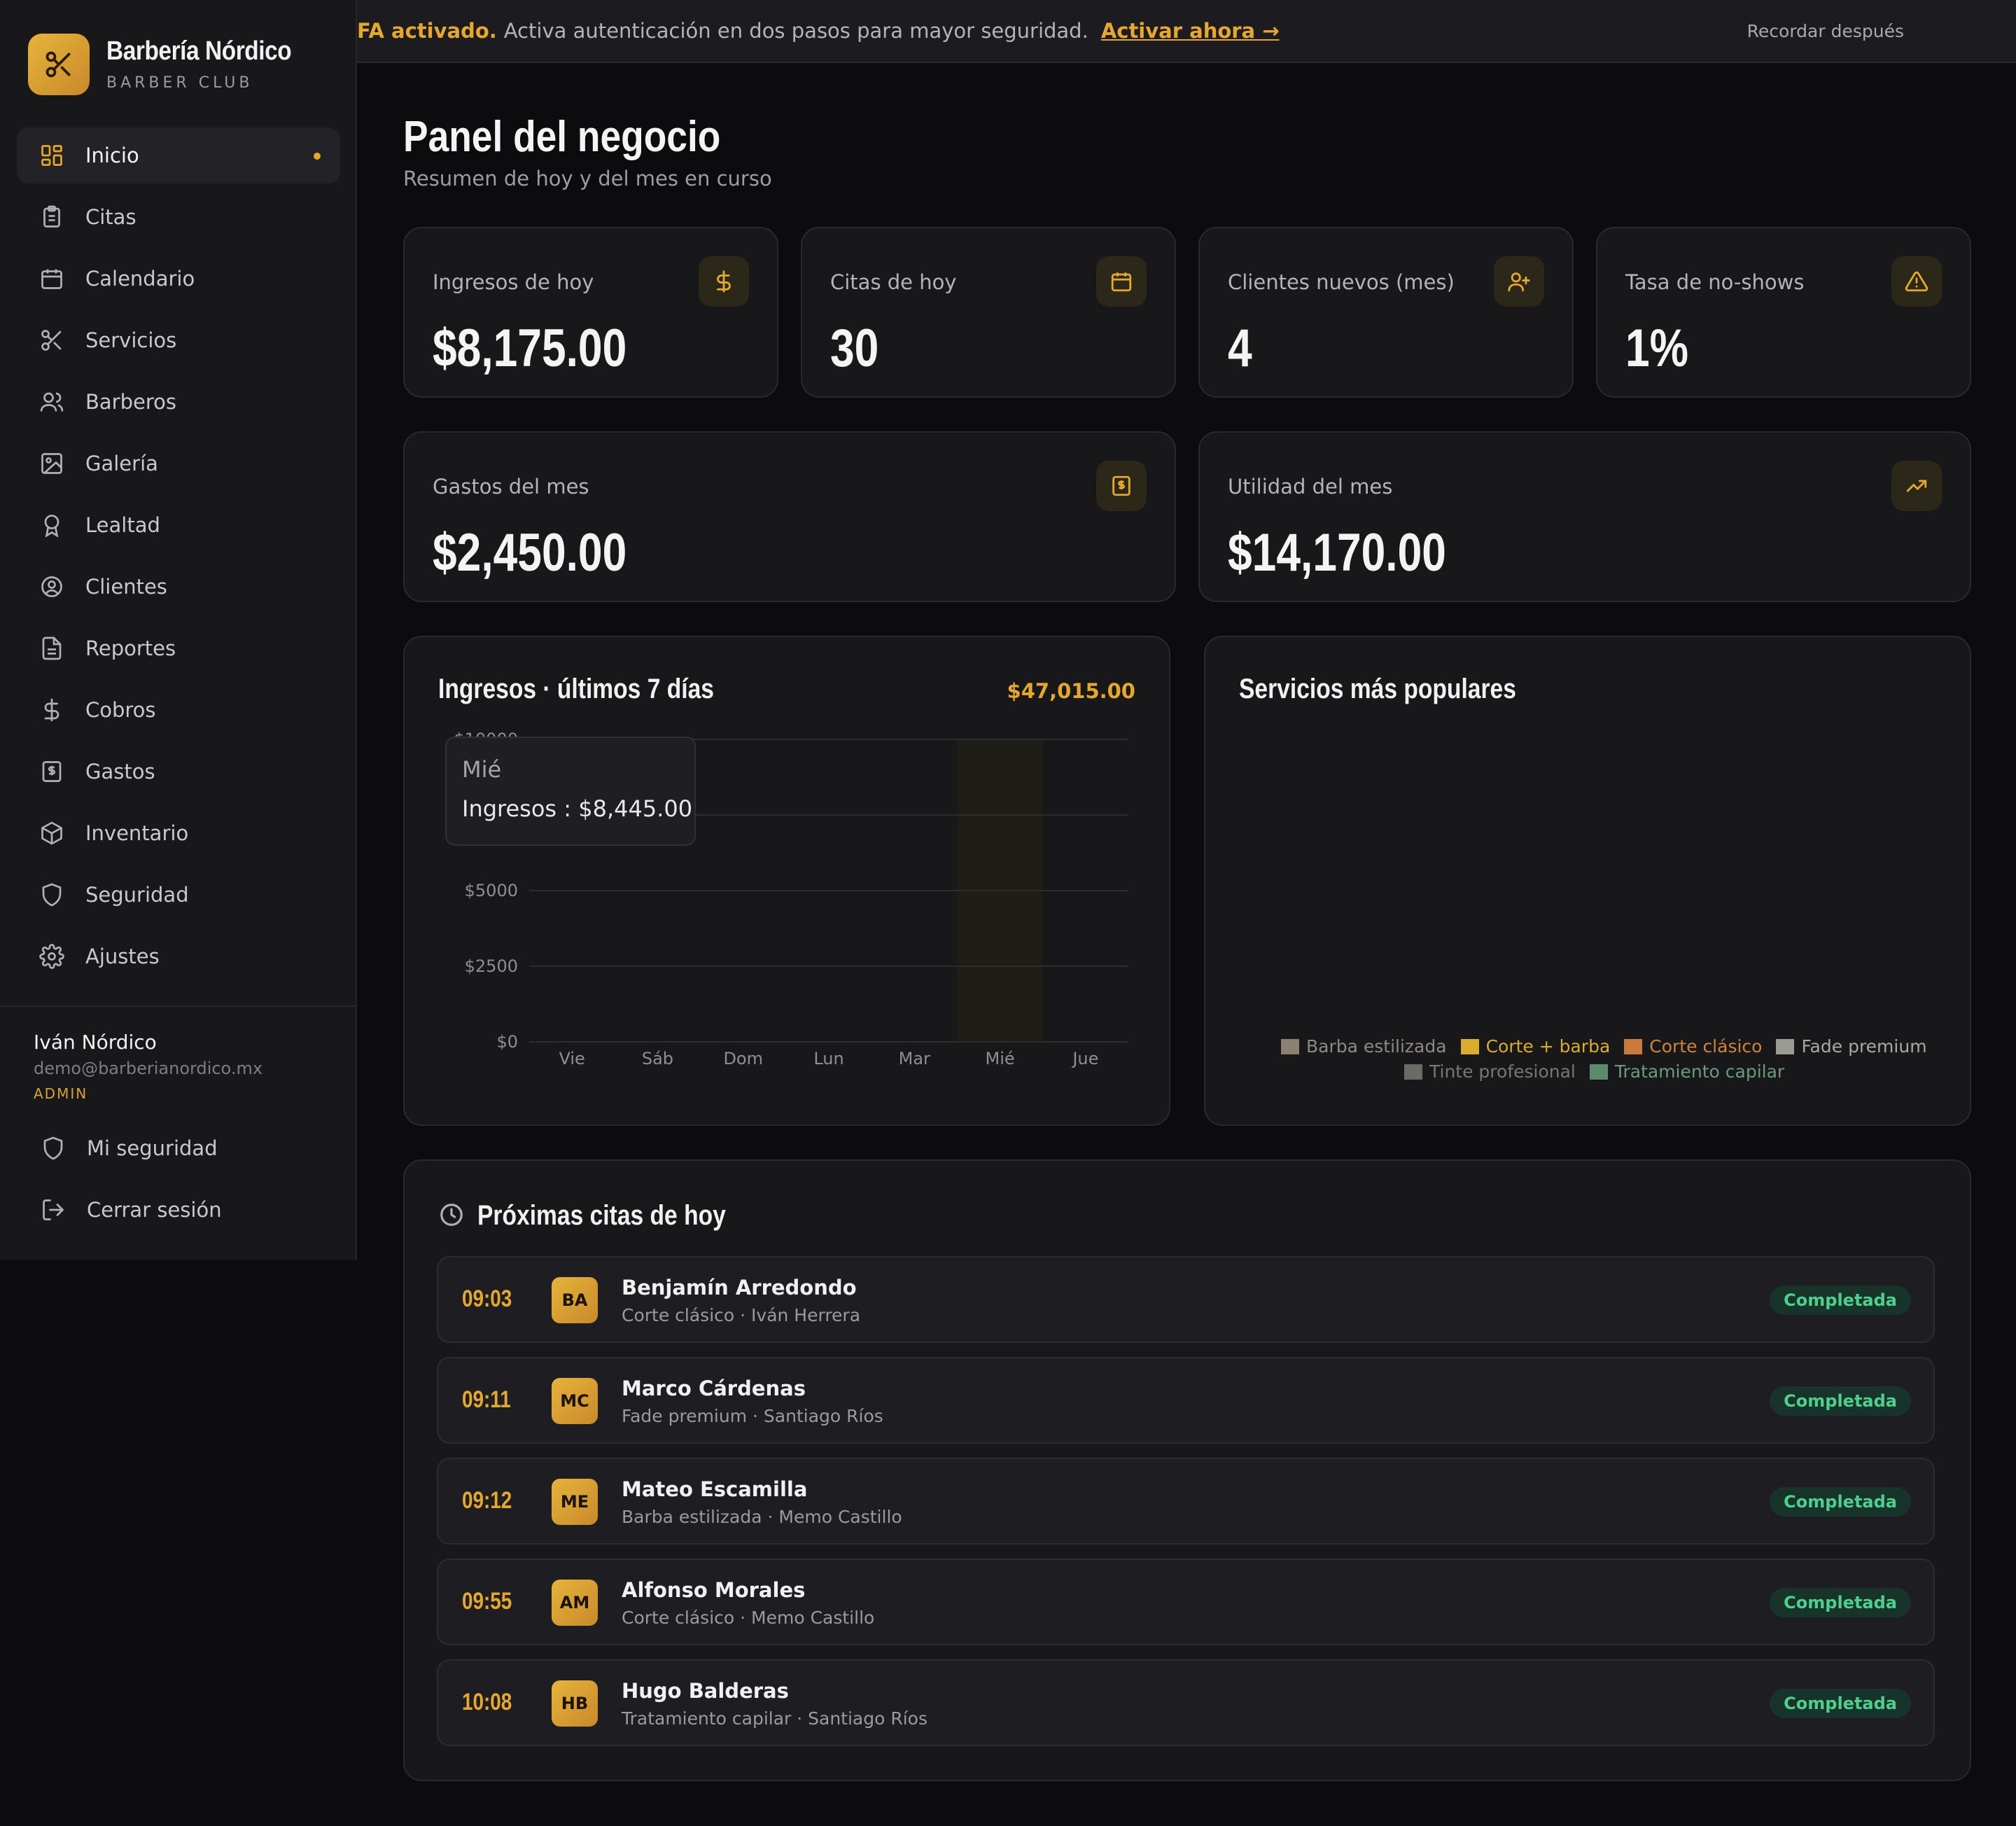 This screenshot has width=2016, height=1826. Describe the element at coordinates (530, 348) in the screenshot. I see `kpi-value: $8,175.00` at that location.